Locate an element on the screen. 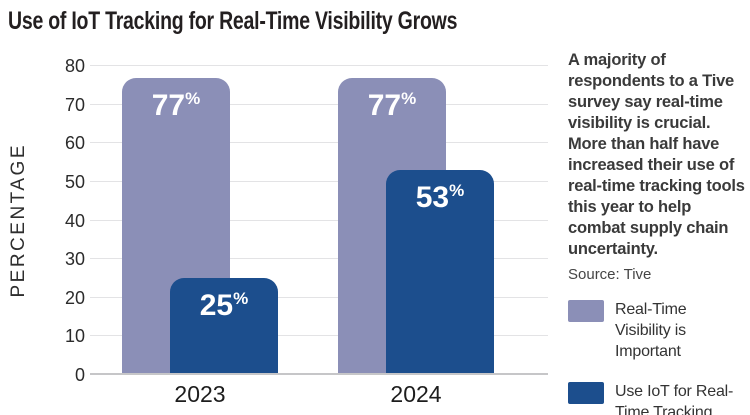 This screenshot has height=415, width=750. y-tick-80: 80 is located at coordinates (74, 66).